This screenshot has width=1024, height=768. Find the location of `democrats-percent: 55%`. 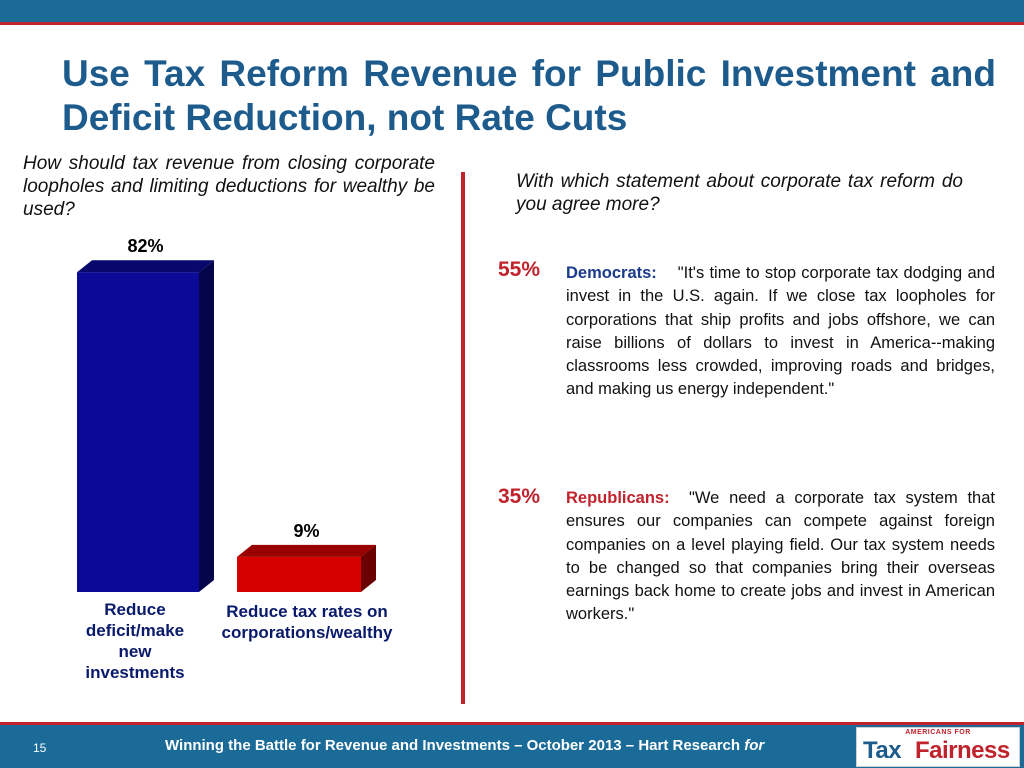

democrats-percent: 55% is located at coordinates (519, 269).